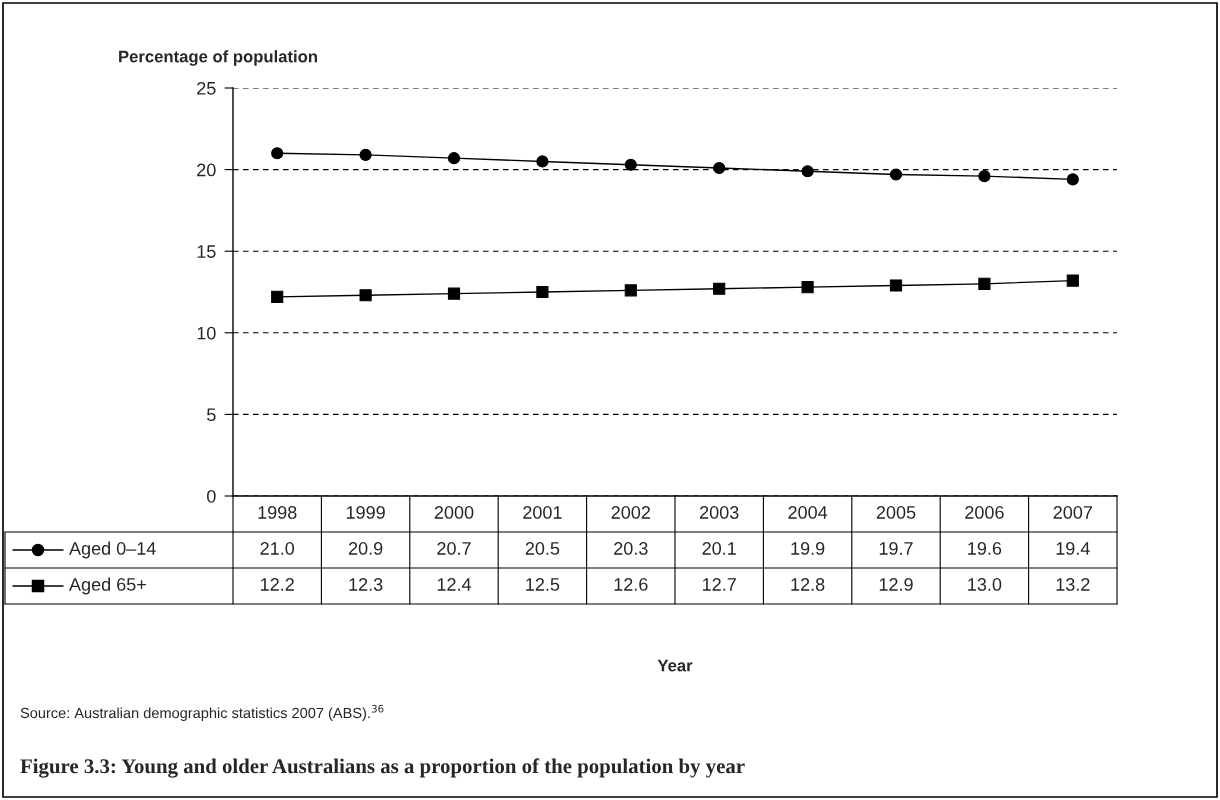 Image resolution: width=1220 pixels, height=800 pixels. Describe the element at coordinates (211, 415) in the screenshot. I see `y-tick-label: 5` at that location.